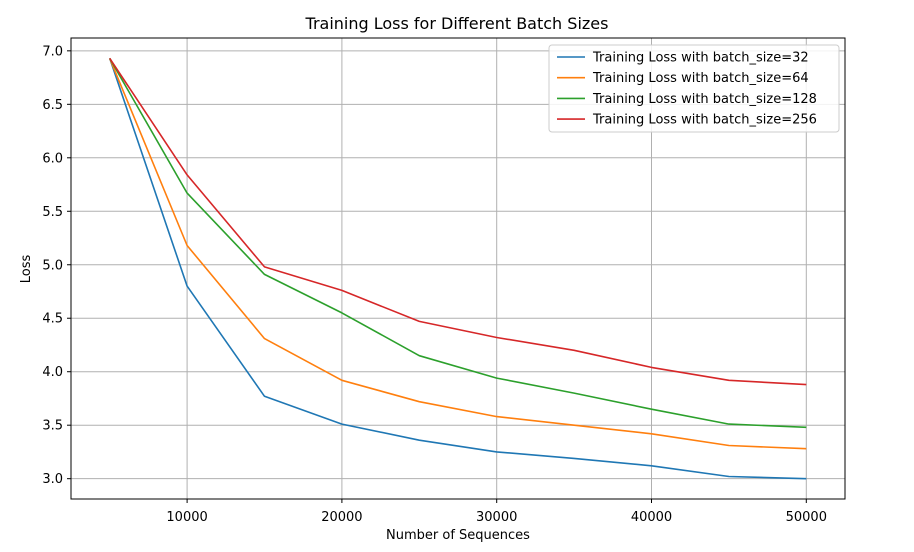 This screenshot has width=914, height=552. What do you see at coordinates (700, 78) in the screenshot?
I see `legend-label-2: Training Loss with batch_size=64` at bounding box center [700, 78].